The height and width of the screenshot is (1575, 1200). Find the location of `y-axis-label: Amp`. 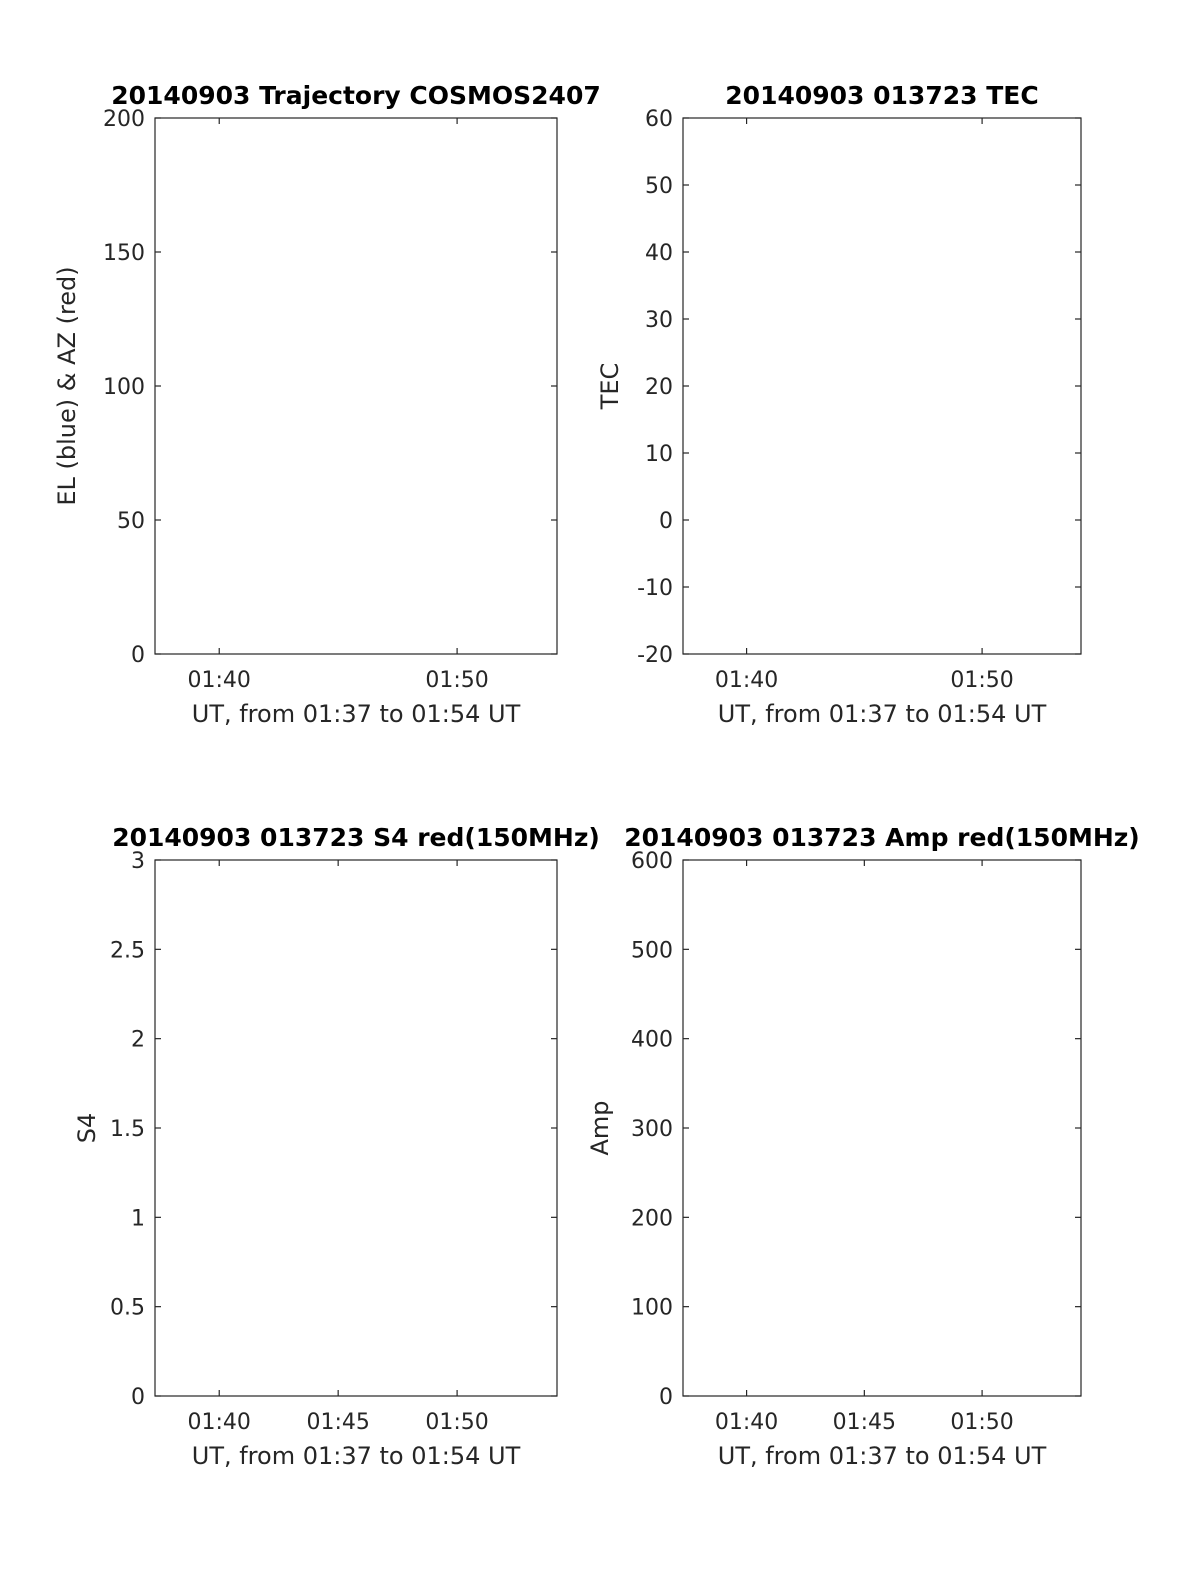

y-axis-label: Amp is located at coordinates (600, 1127).